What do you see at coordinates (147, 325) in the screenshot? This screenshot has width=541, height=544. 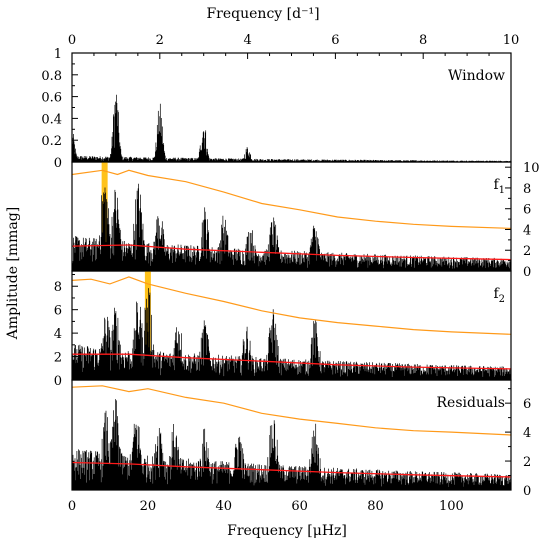 I see `highlight-band` at bounding box center [147, 325].